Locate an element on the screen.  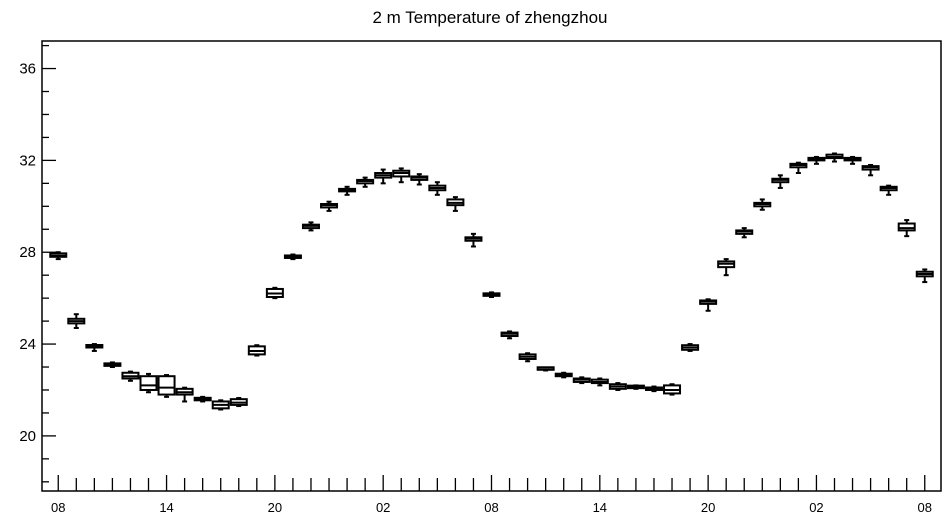
y-tick-label: 28 is located at coordinates (27, 252).